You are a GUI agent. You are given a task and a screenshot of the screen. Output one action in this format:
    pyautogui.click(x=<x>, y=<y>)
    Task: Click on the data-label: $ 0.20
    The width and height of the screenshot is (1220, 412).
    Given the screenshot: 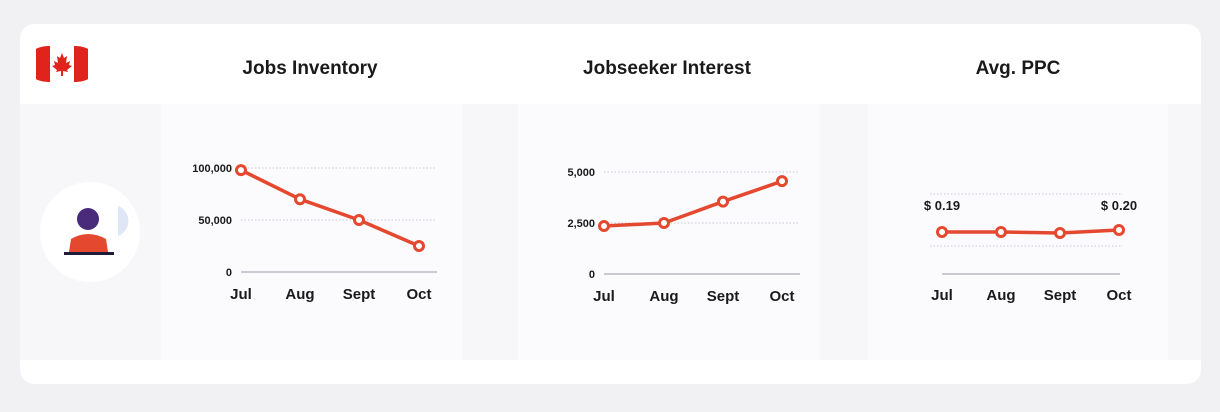 What is the action you would take?
    pyautogui.click(x=1119, y=205)
    